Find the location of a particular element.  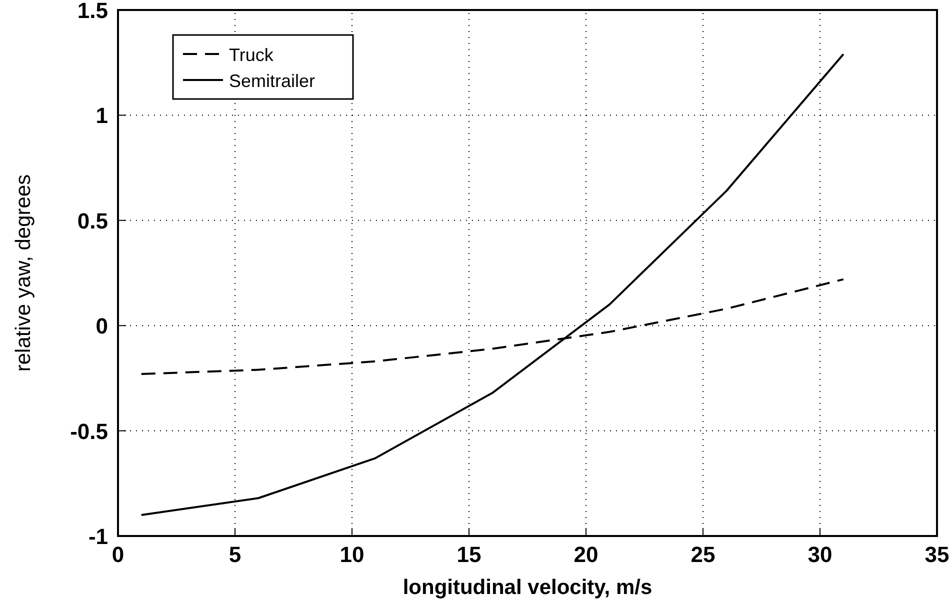

y-tick-label: -1 is located at coordinates (98, 536).